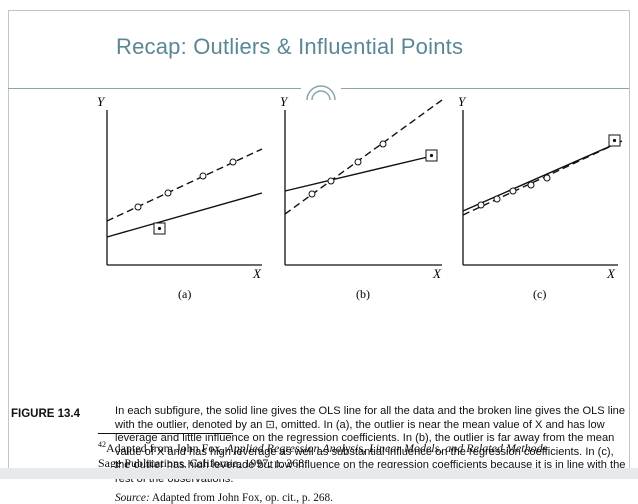 The image size is (638, 504). I want to click on panel-b-ols-solid-line, so click(358, 173).